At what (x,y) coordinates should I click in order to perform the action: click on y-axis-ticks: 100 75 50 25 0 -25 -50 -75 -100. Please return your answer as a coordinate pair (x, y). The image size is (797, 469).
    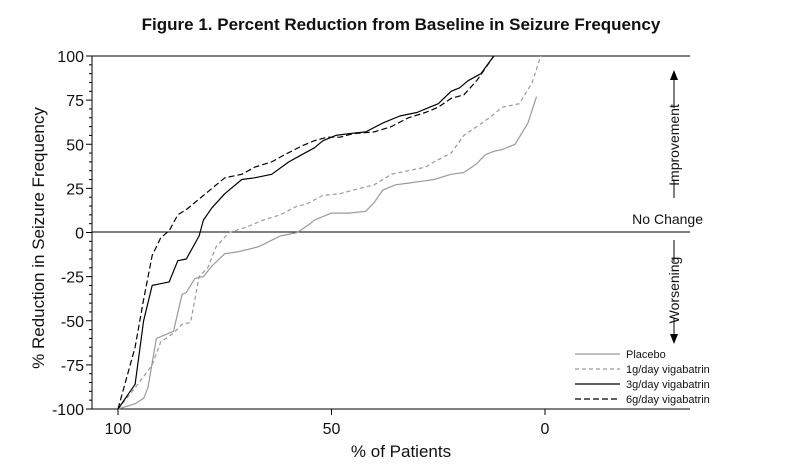
    Looking at the image, I should click on (72, 234).